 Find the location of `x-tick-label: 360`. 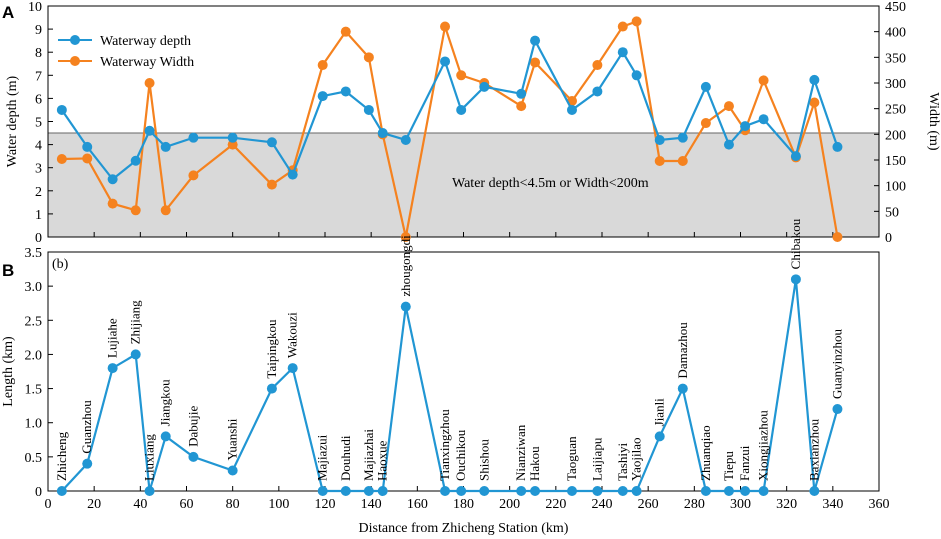

x-tick-label: 360 is located at coordinates (879, 504).